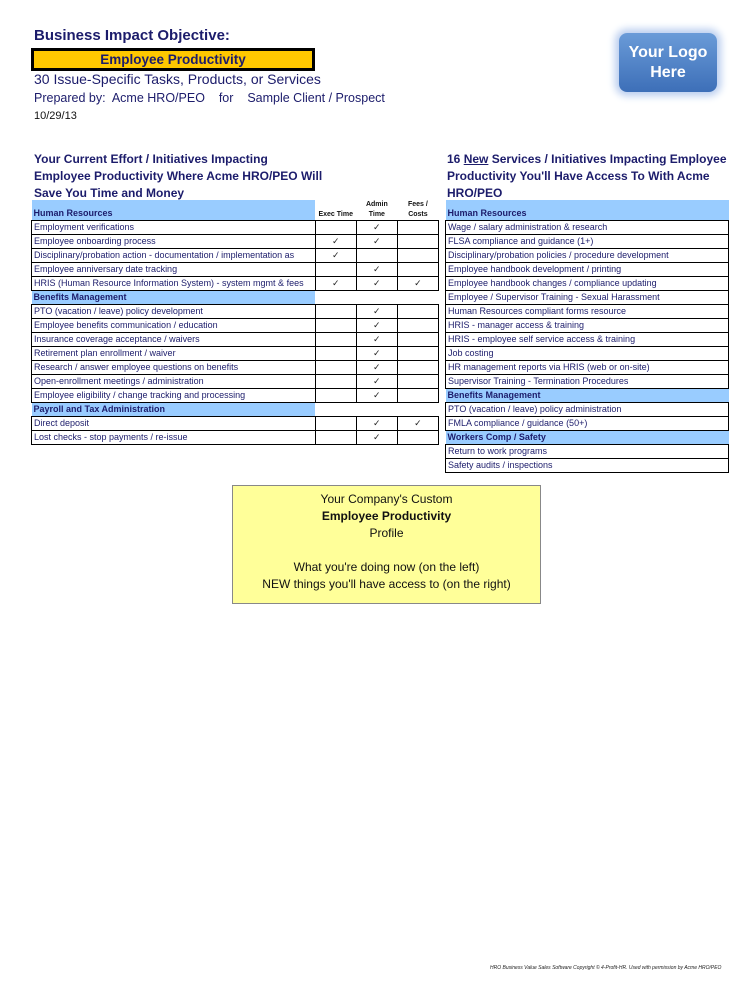 Image resolution: width=752 pixels, height=993 pixels. Describe the element at coordinates (173, 409) in the screenshot. I see `section-header: Payroll and Tax Administration` at that location.